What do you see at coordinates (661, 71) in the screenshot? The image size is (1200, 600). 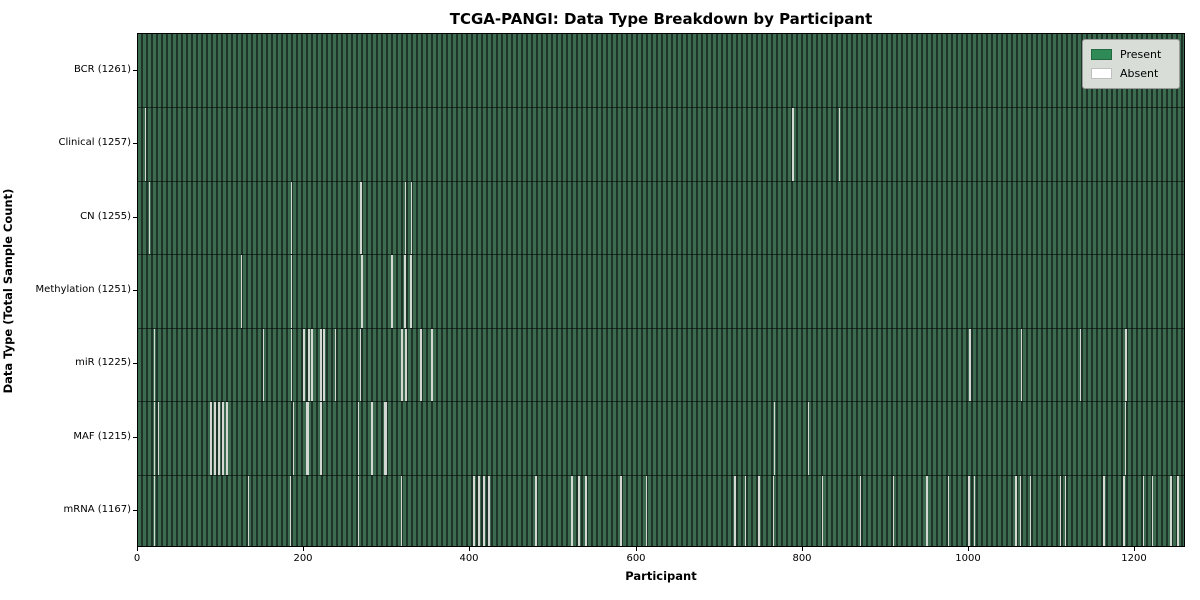 I see `heatmap-row-BCR` at bounding box center [661, 71].